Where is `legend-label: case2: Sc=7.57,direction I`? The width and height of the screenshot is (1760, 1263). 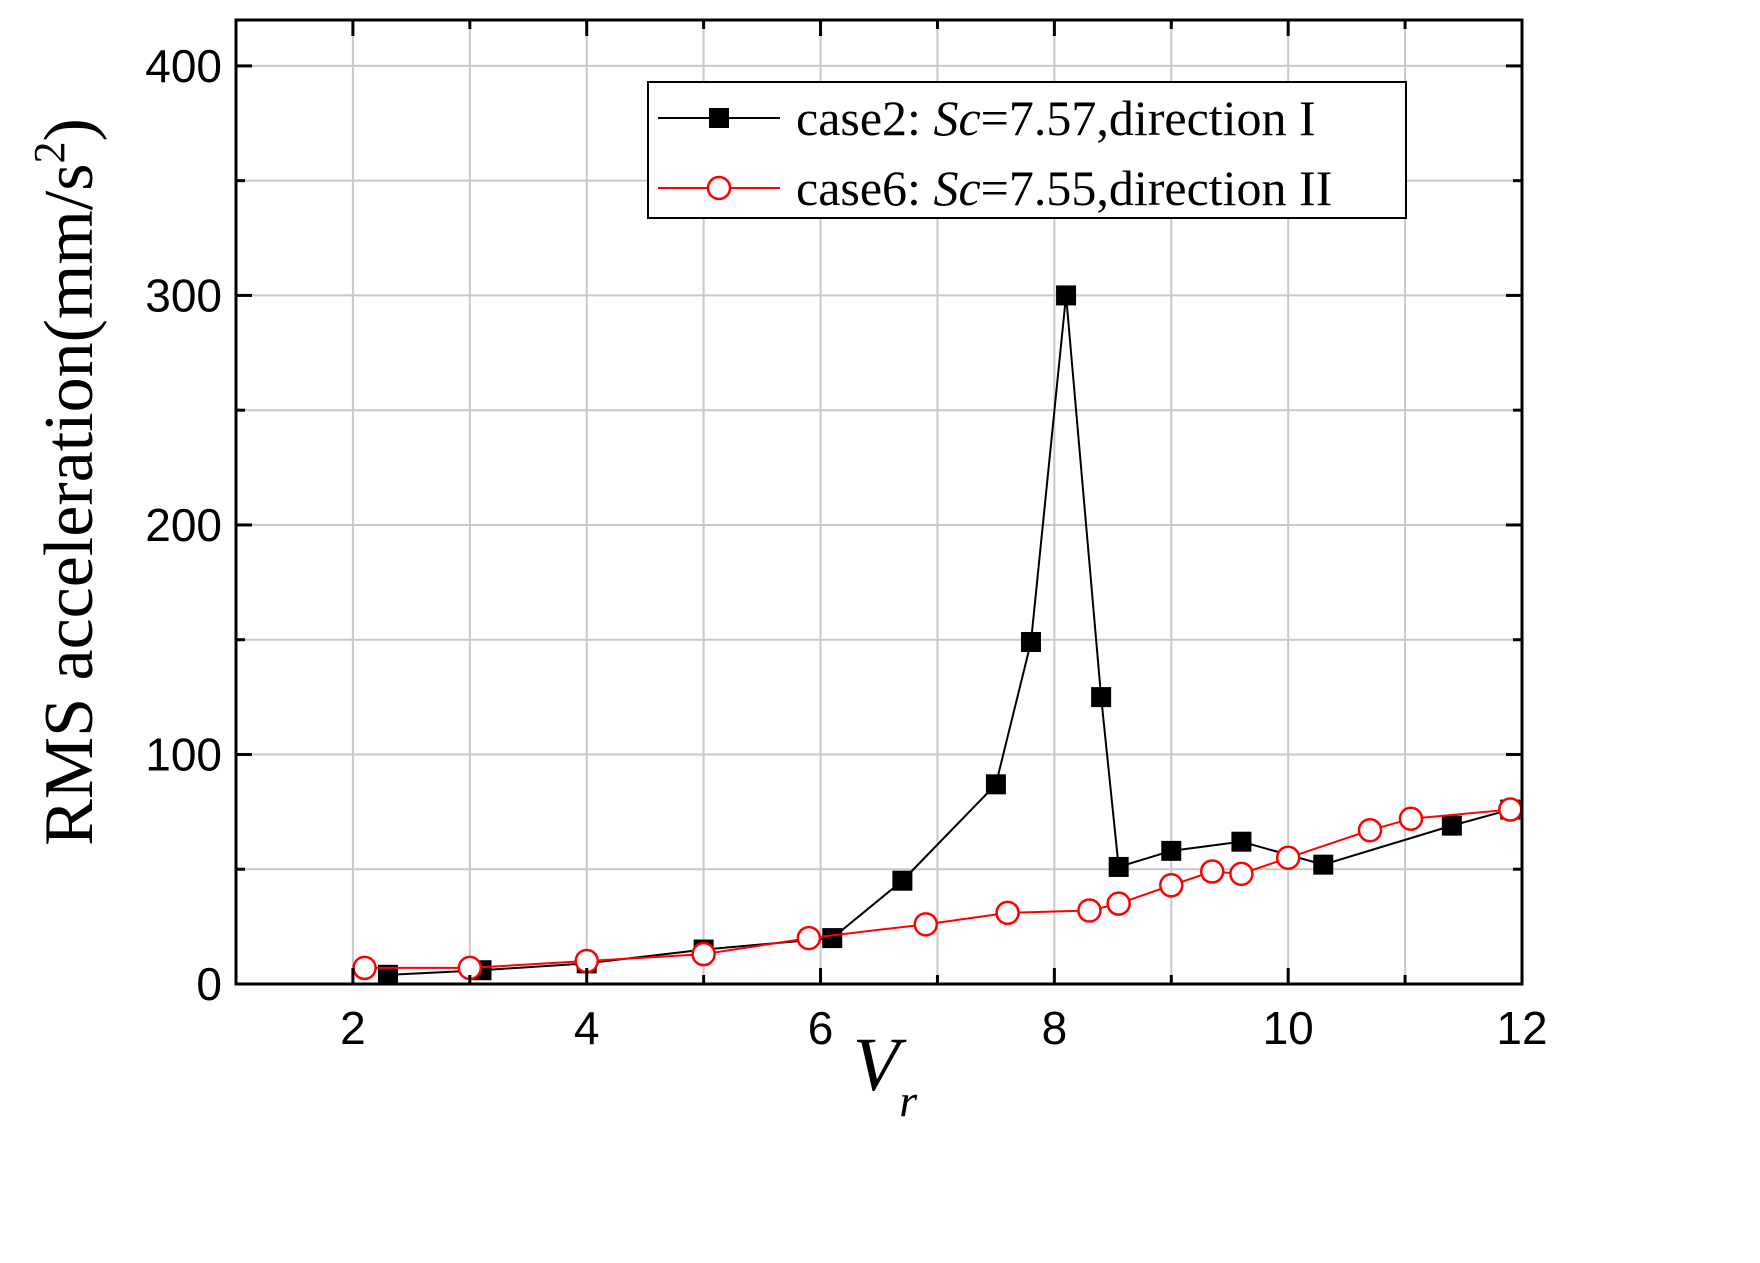
legend-label: case2: Sc=7.57,direction I is located at coordinates (1056, 118).